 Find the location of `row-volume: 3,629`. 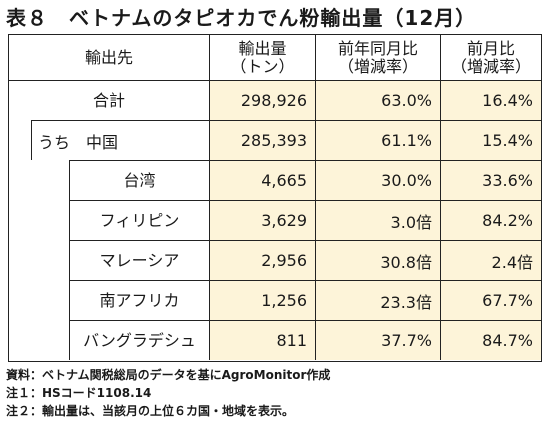

row-volume: 3,629 is located at coordinates (262, 220).